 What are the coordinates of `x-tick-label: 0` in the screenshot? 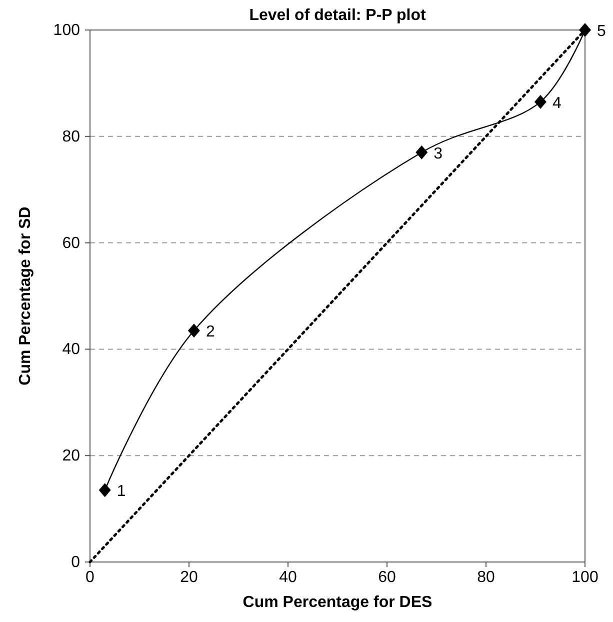 It's located at (90, 577).